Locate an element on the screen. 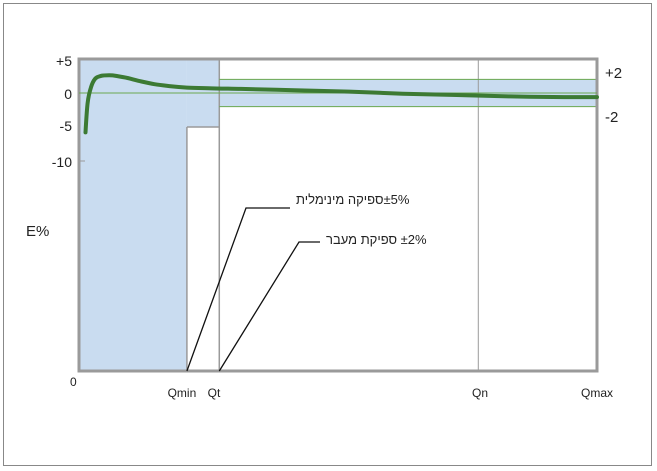 This screenshot has height=471, width=657. annotation-min-flow: ±5%ספיקה מינימלית is located at coordinates (353, 199).